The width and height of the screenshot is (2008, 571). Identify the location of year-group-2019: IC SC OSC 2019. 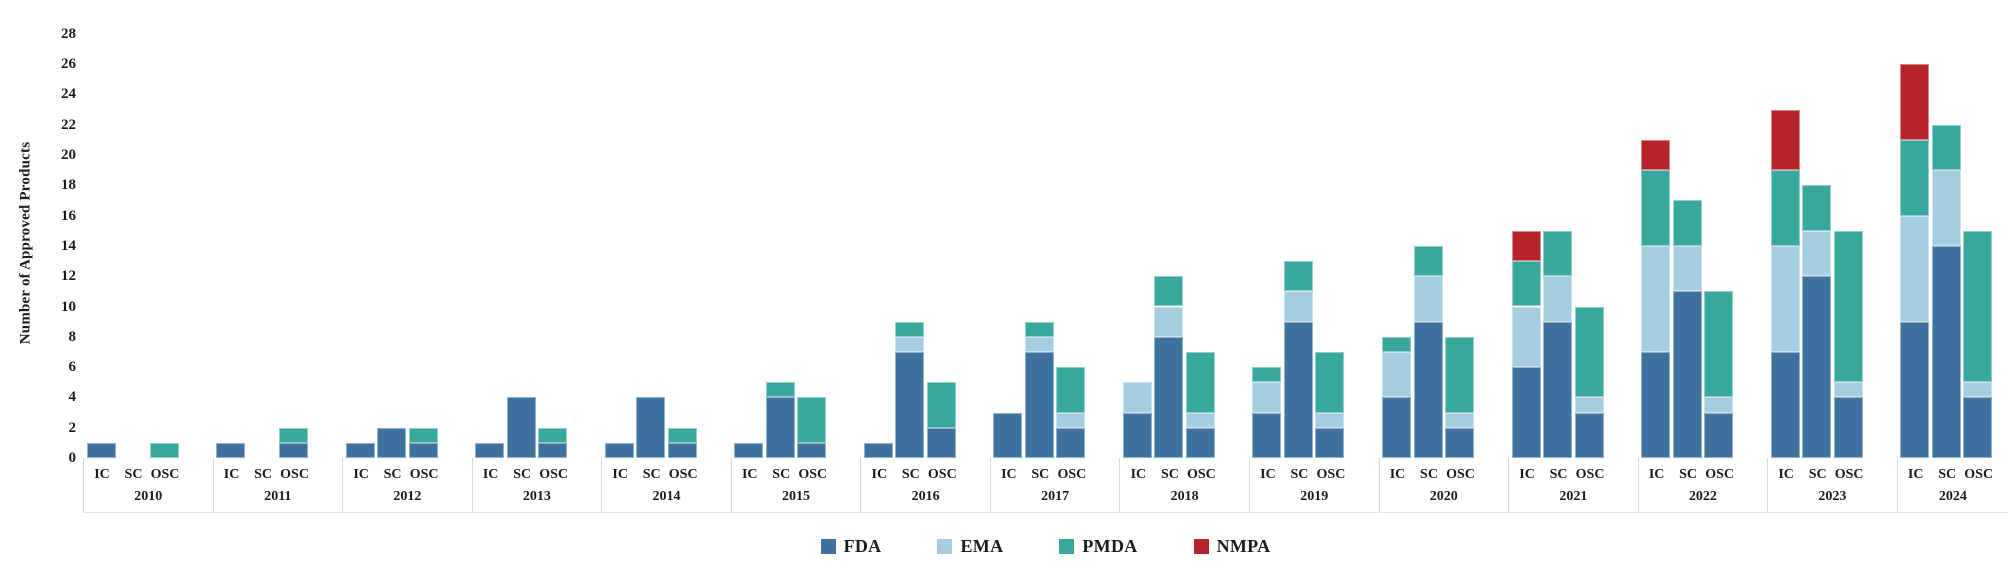
(1313, 485).